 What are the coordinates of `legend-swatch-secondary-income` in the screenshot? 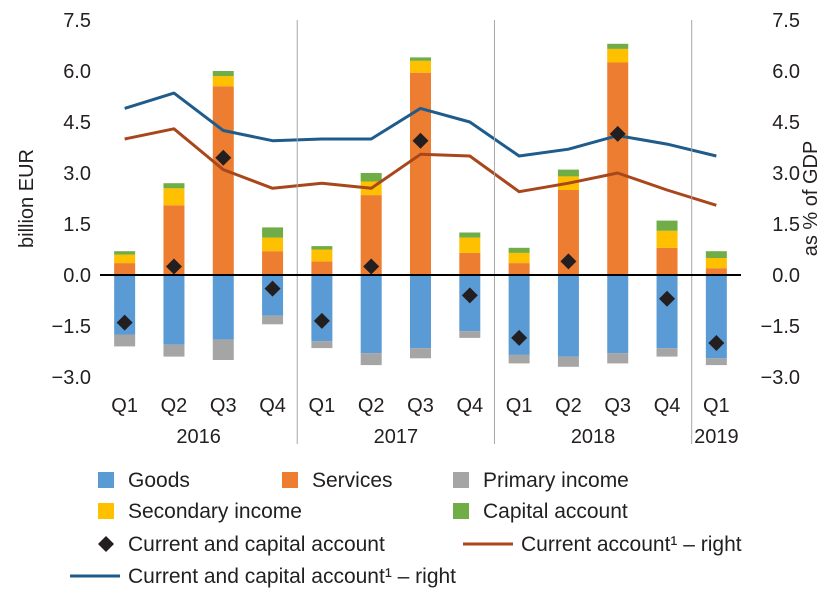 It's located at (106, 511).